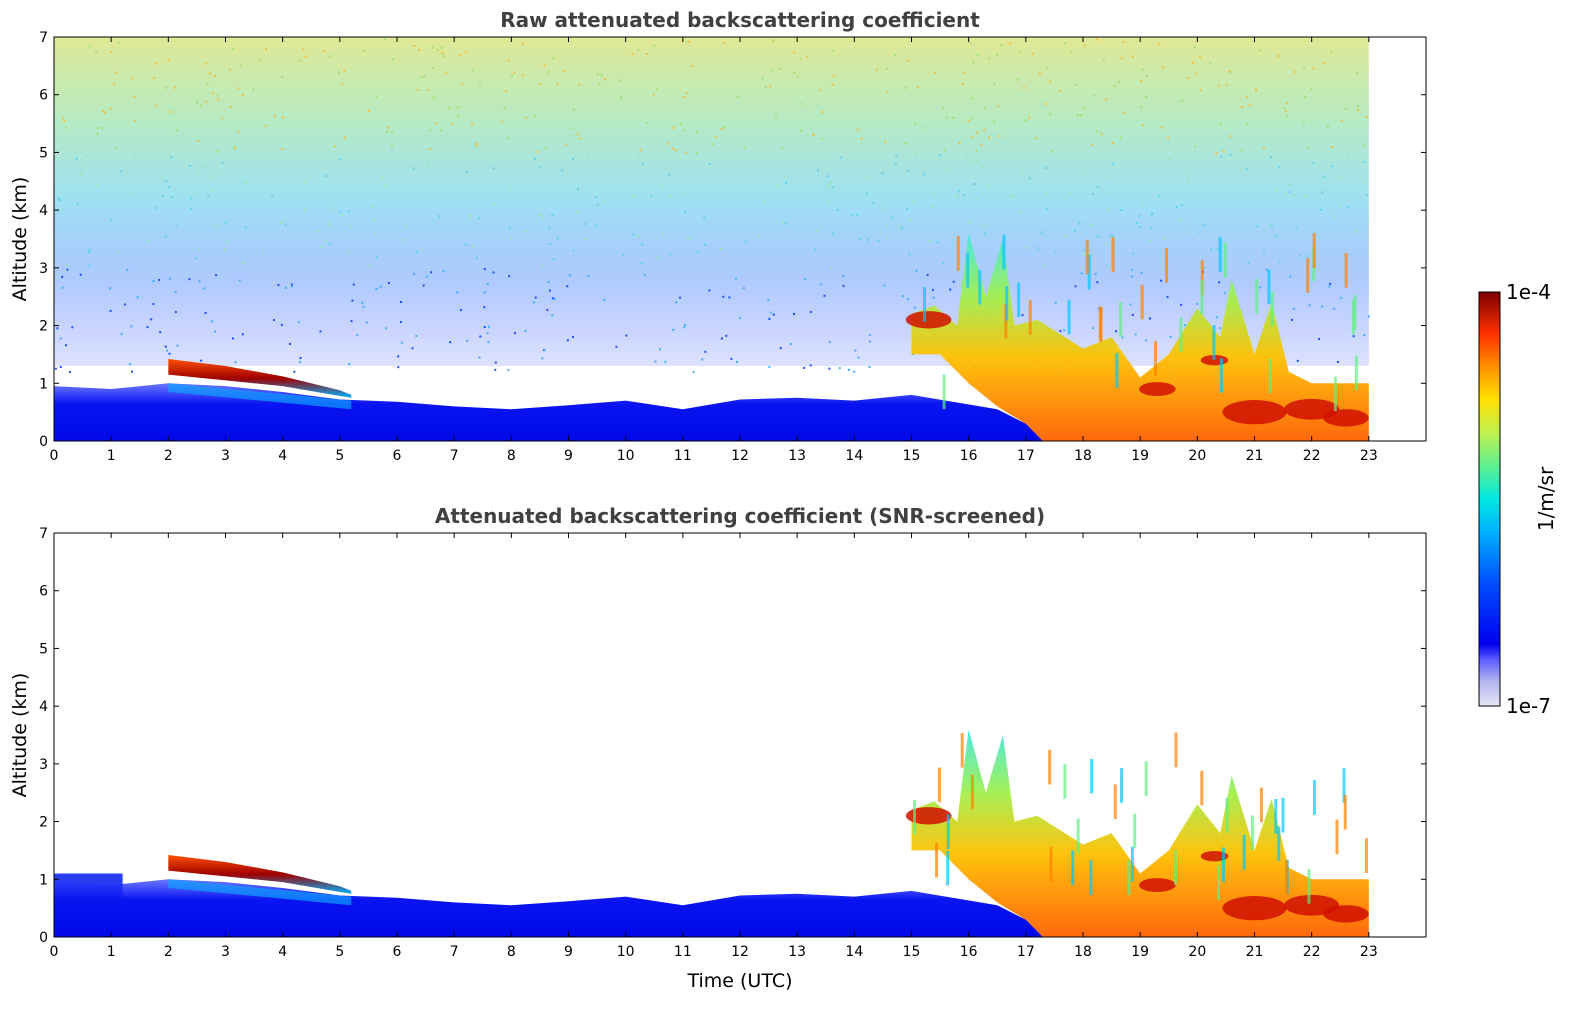 Image resolution: width=1595 pixels, height=1020 pixels. Describe the element at coordinates (1369, 952) in the screenshot. I see `x-tick-label: 23` at that location.